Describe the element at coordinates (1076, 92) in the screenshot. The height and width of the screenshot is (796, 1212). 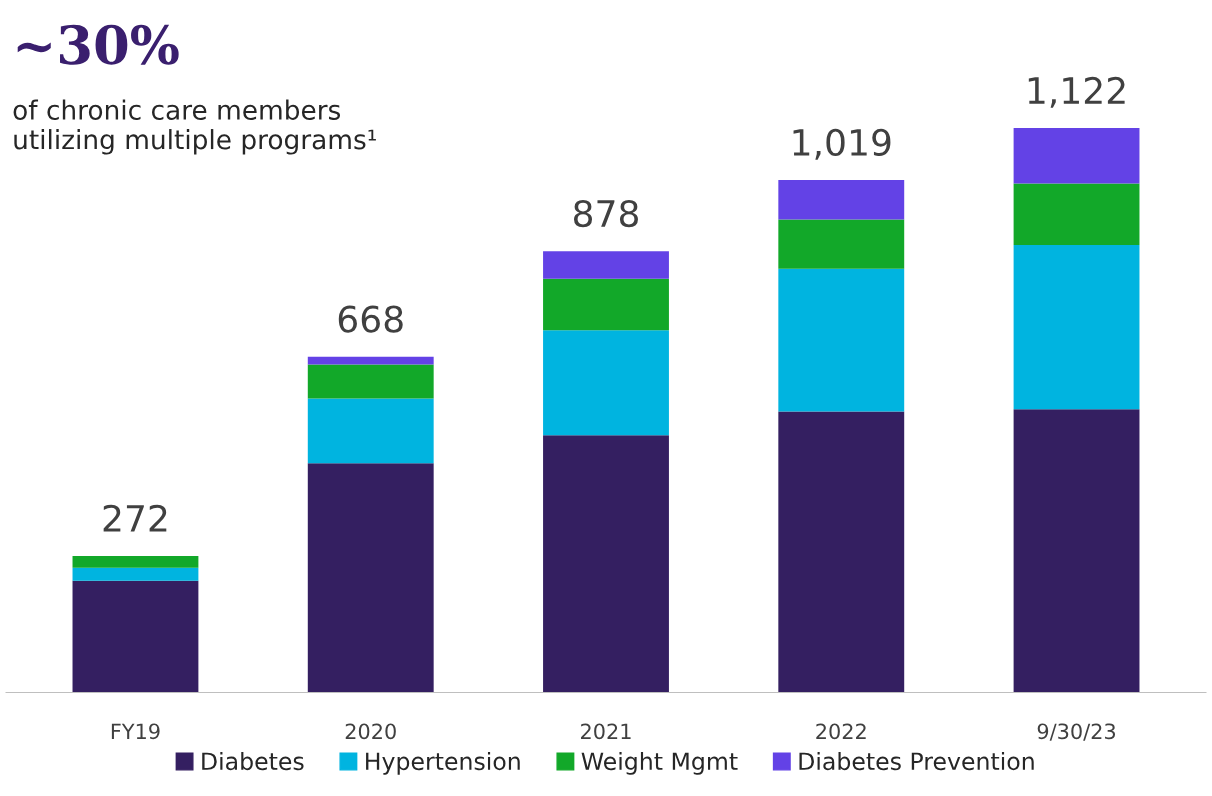
I see `annotation: 1,122` at that location.